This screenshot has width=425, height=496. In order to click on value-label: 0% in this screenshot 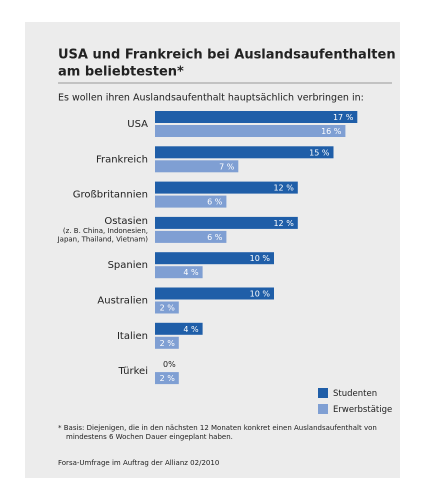, I will do `click(169, 364)`.